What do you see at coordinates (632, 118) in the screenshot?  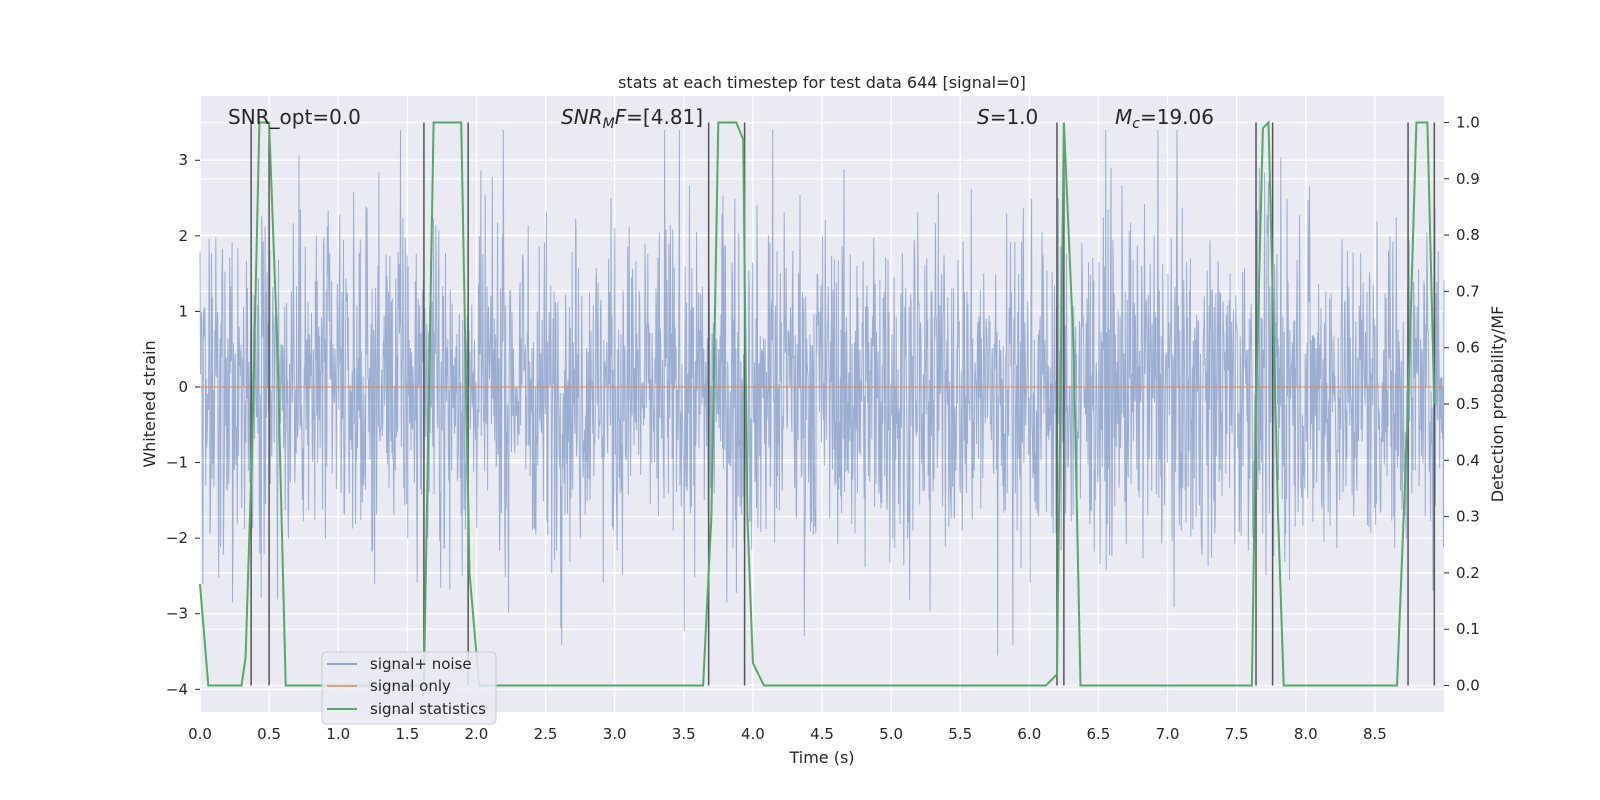 I see `annotation-snr-mf: SNRMF=[4.81]` at bounding box center [632, 118].